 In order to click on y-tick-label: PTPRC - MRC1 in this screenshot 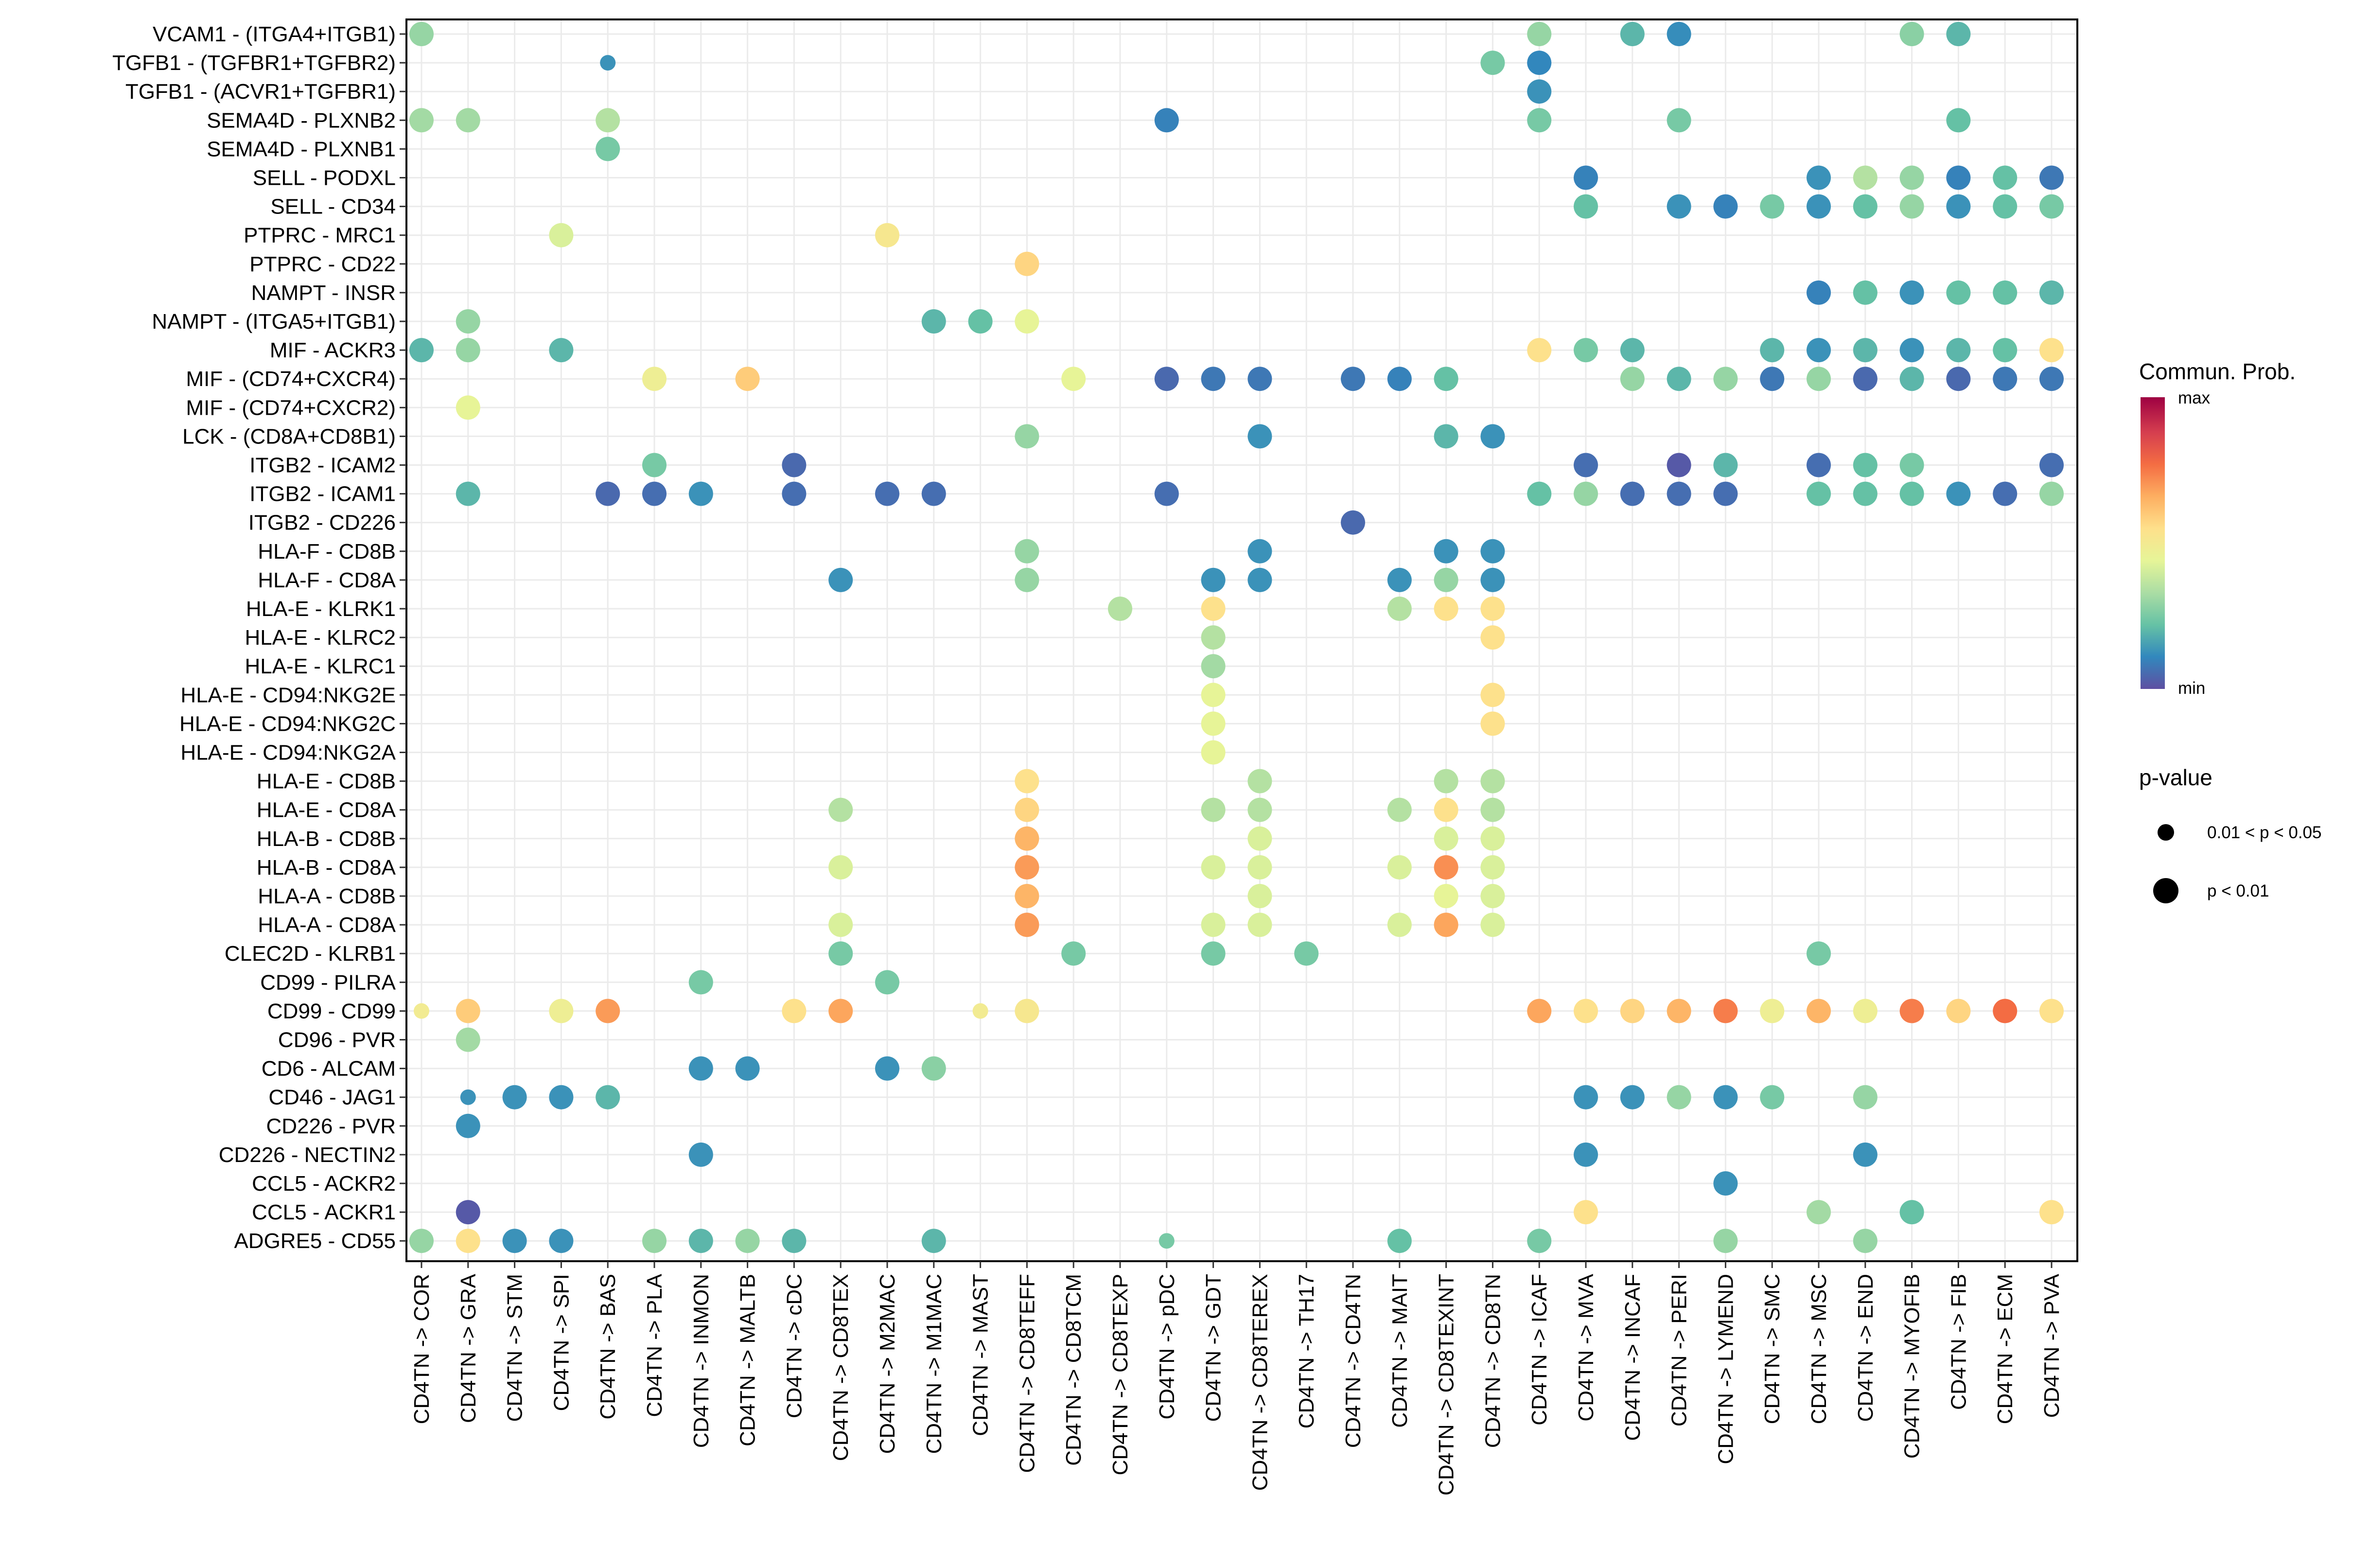, I will do `click(320, 235)`.